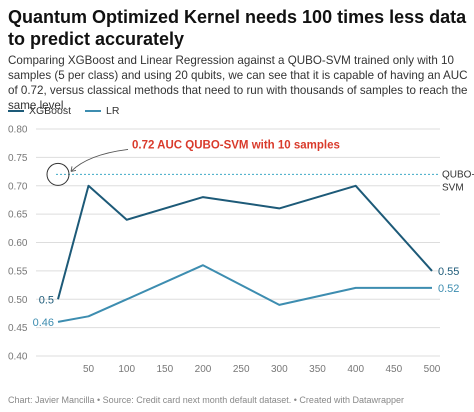  What do you see at coordinates (126, 369) in the screenshot?
I see `x-tick-label: 100` at bounding box center [126, 369].